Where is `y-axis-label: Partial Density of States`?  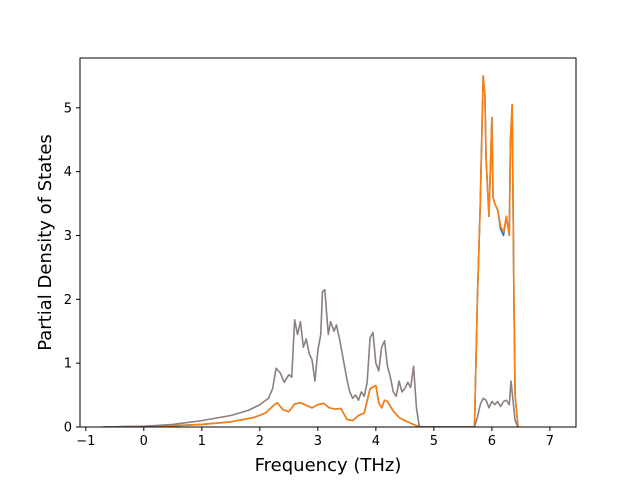
y-axis-label: Partial Density of States is located at coordinates (45, 242).